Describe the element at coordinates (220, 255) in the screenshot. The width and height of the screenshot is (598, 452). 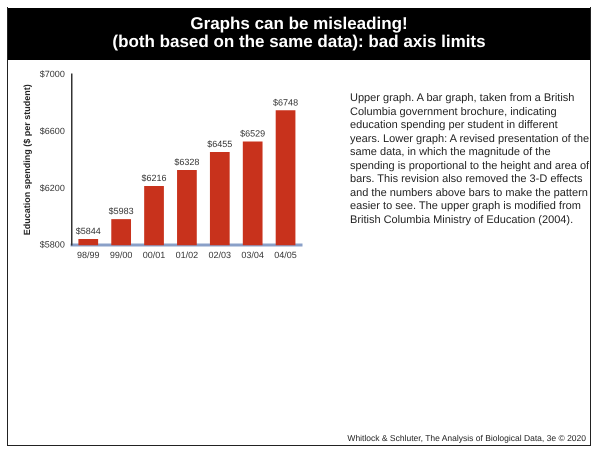
I see `x-tick-label: 02/03` at that location.